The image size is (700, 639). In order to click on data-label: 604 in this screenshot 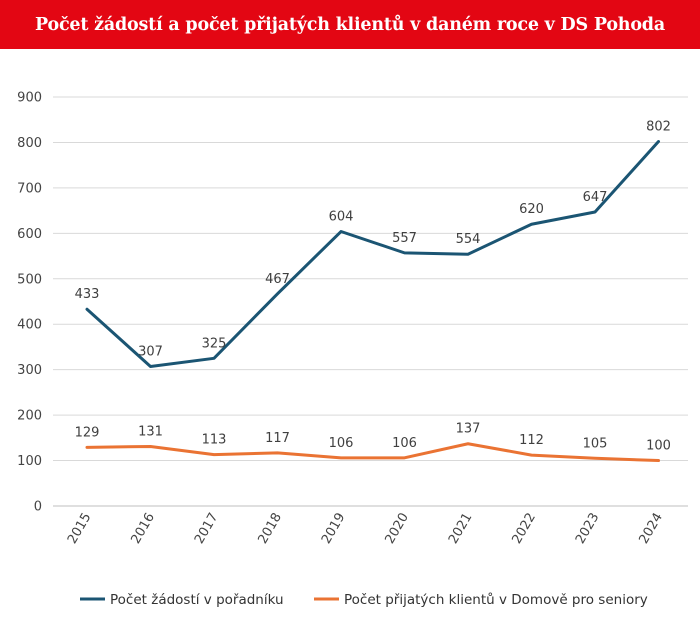, I will do `click(341, 217)`.